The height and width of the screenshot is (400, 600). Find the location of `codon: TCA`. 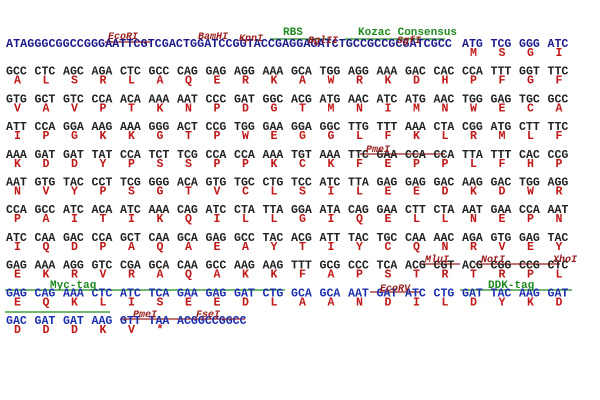

codon: TCA is located at coordinates (387, 266).